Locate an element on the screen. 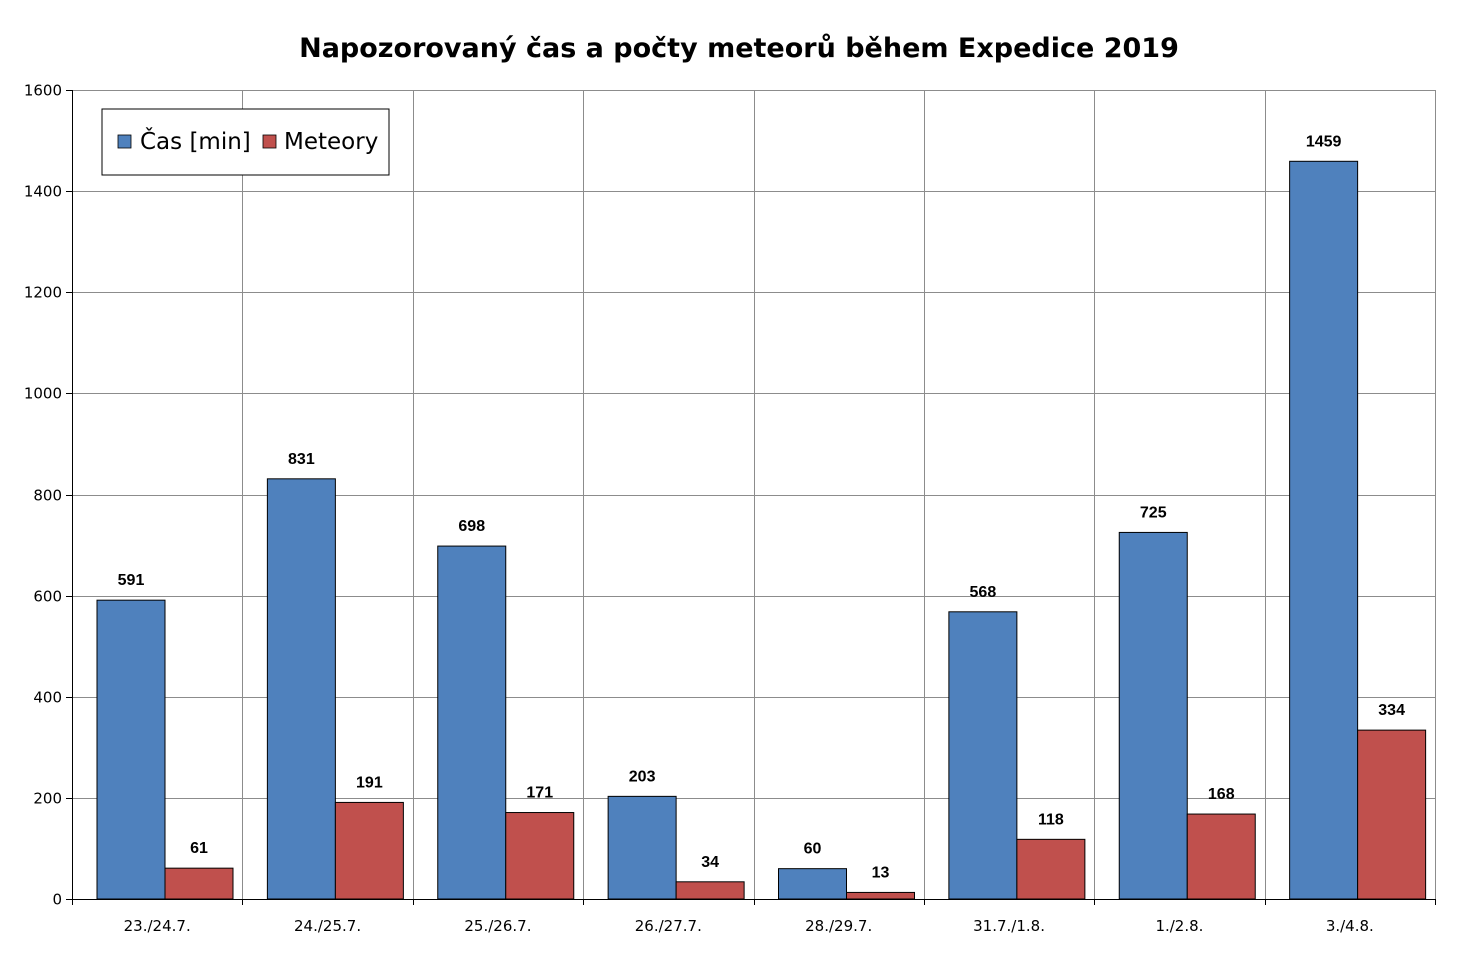 This screenshot has height=958, width=1478. y-tick-label: 1000 is located at coordinates (43, 394).